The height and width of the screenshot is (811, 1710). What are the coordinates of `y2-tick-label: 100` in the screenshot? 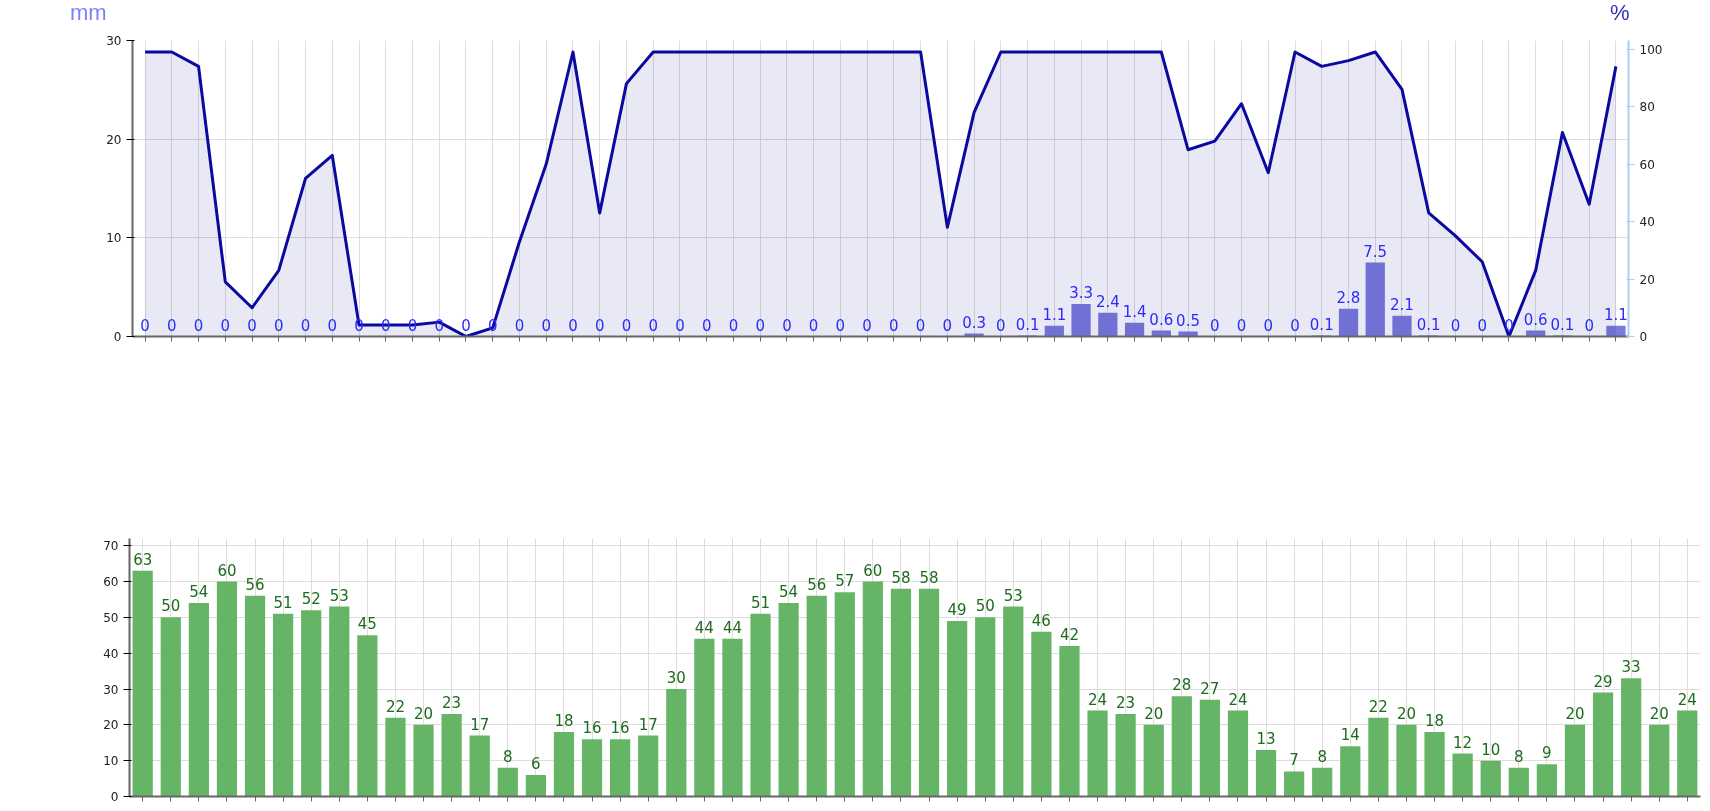 It's located at (1651, 49).